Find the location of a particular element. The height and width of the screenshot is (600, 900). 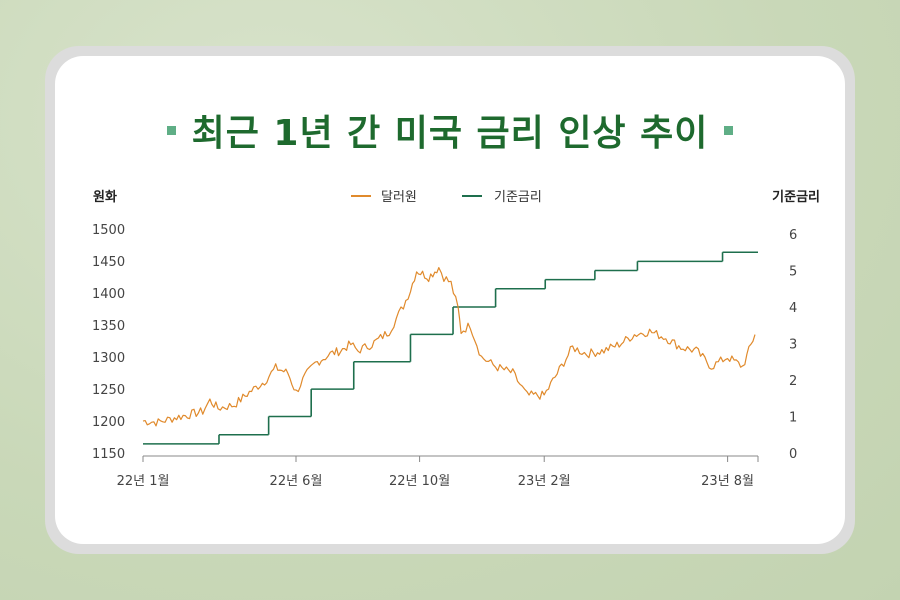

x-tick-label: 22년 6월 is located at coordinates (296, 481).